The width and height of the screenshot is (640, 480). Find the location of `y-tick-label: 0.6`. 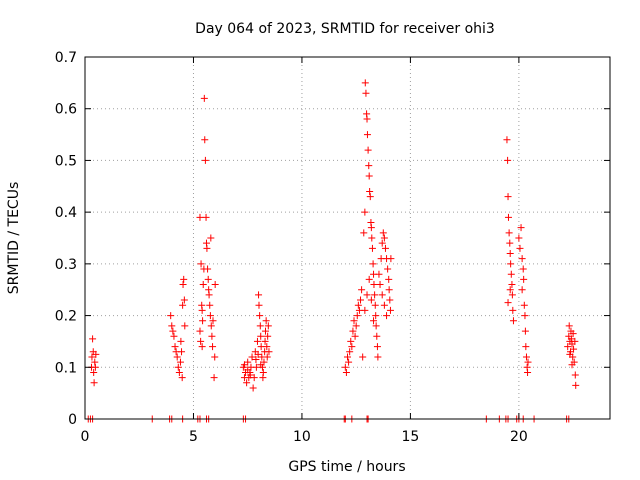

y-tick-label: 0.6 is located at coordinates (66, 110).